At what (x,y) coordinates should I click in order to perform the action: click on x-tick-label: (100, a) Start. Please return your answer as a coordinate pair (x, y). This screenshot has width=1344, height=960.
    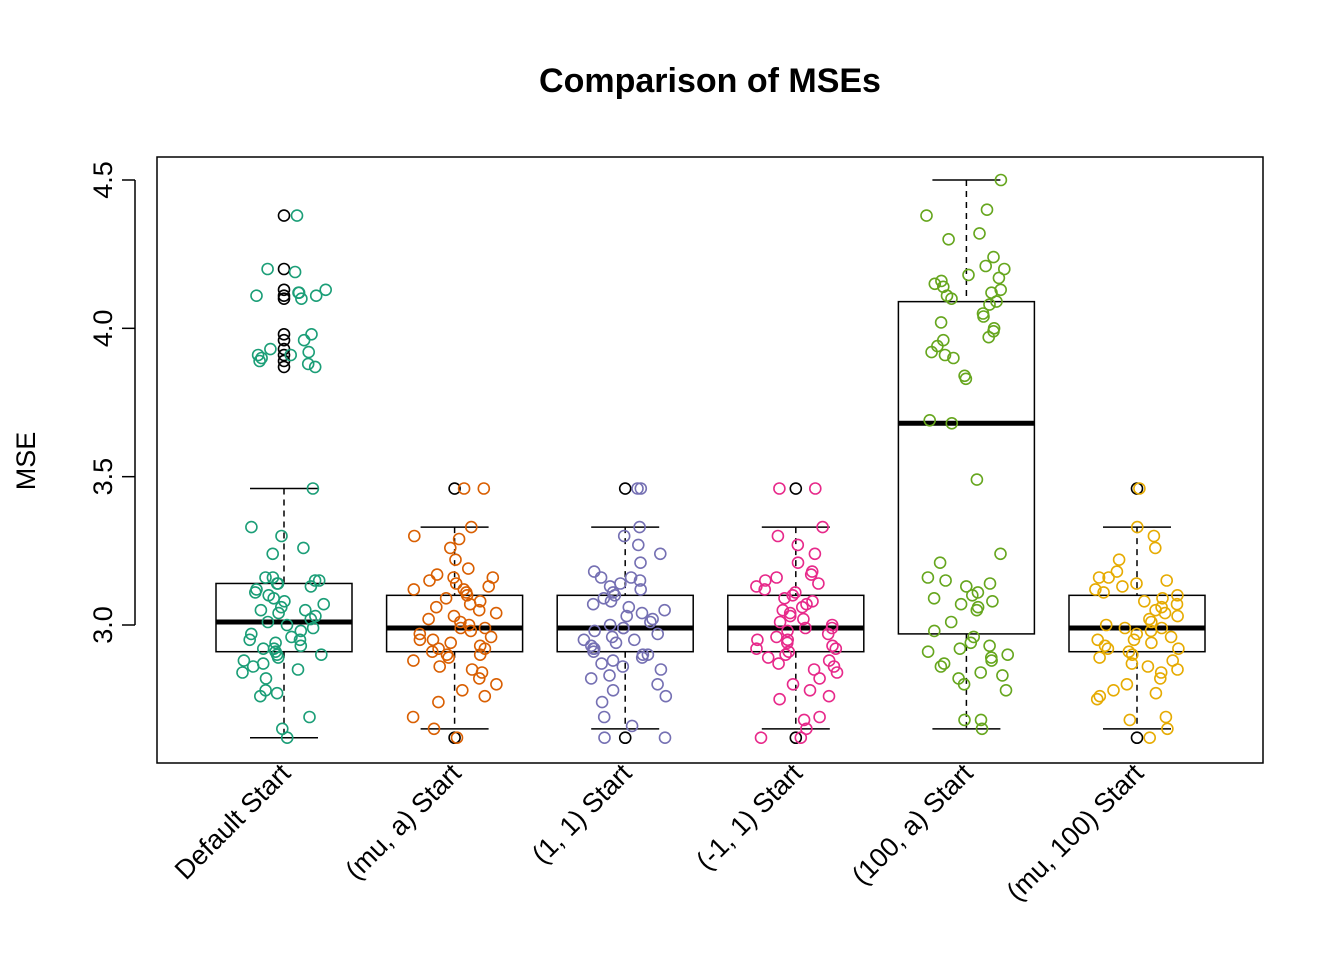
    Looking at the image, I should click on (912, 824).